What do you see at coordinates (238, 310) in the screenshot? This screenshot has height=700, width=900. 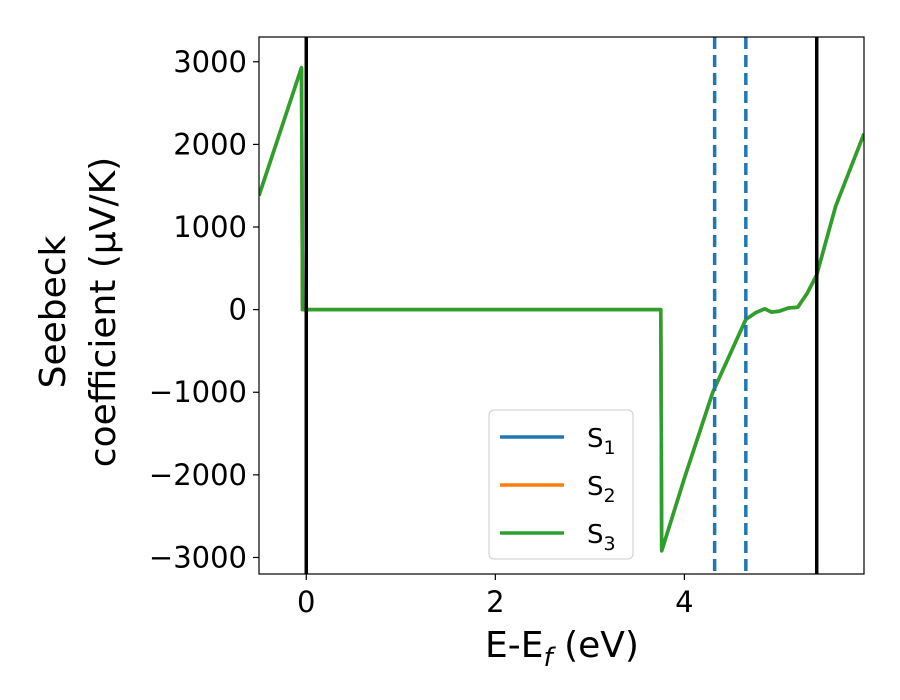 I see `y-tick-label: 0` at bounding box center [238, 310].